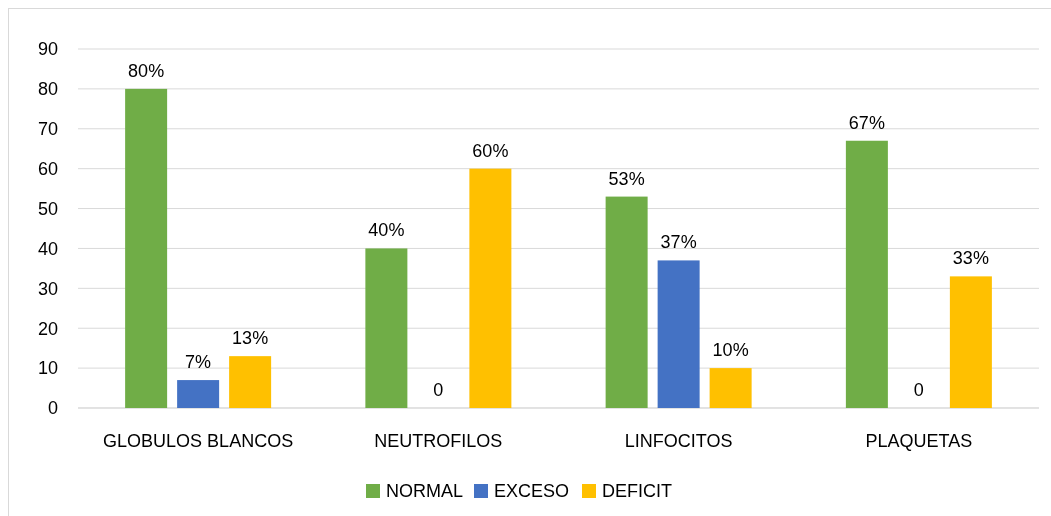  What do you see at coordinates (626, 178) in the screenshot?
I see `data-label: 53%` at bounding box center [626, 178].